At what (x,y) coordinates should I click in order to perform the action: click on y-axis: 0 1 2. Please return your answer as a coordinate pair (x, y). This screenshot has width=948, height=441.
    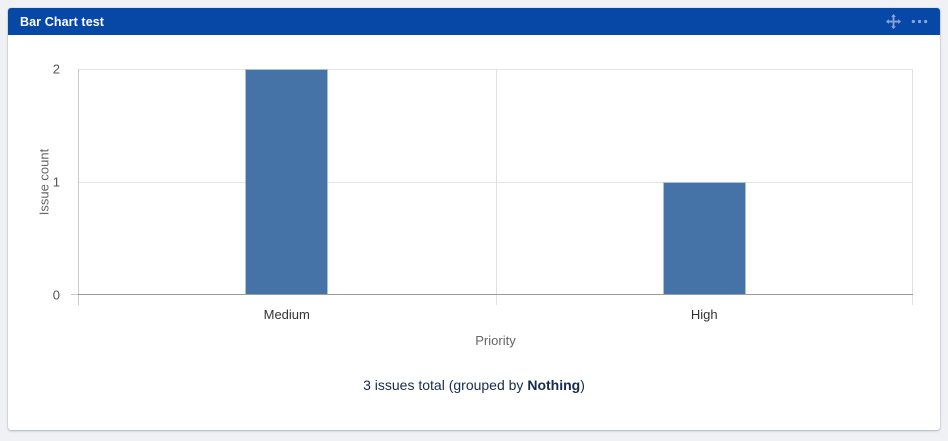
    Looking at the image, I should click on (39, 182).